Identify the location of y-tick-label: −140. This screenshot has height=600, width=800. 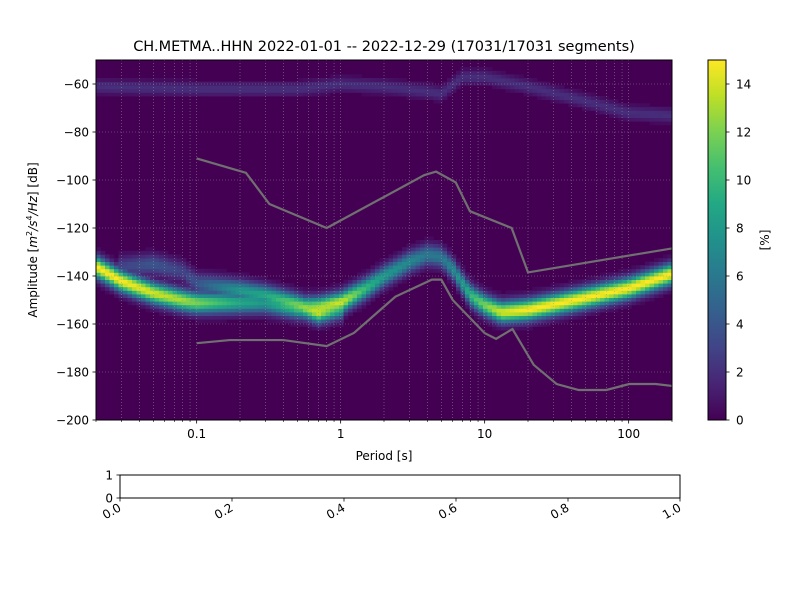
(72, 277).